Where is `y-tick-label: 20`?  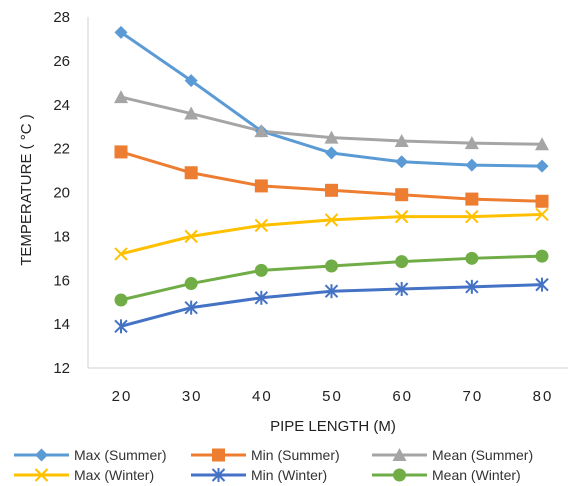
y-tick-label: 20 is located at coordinates (61, 193).